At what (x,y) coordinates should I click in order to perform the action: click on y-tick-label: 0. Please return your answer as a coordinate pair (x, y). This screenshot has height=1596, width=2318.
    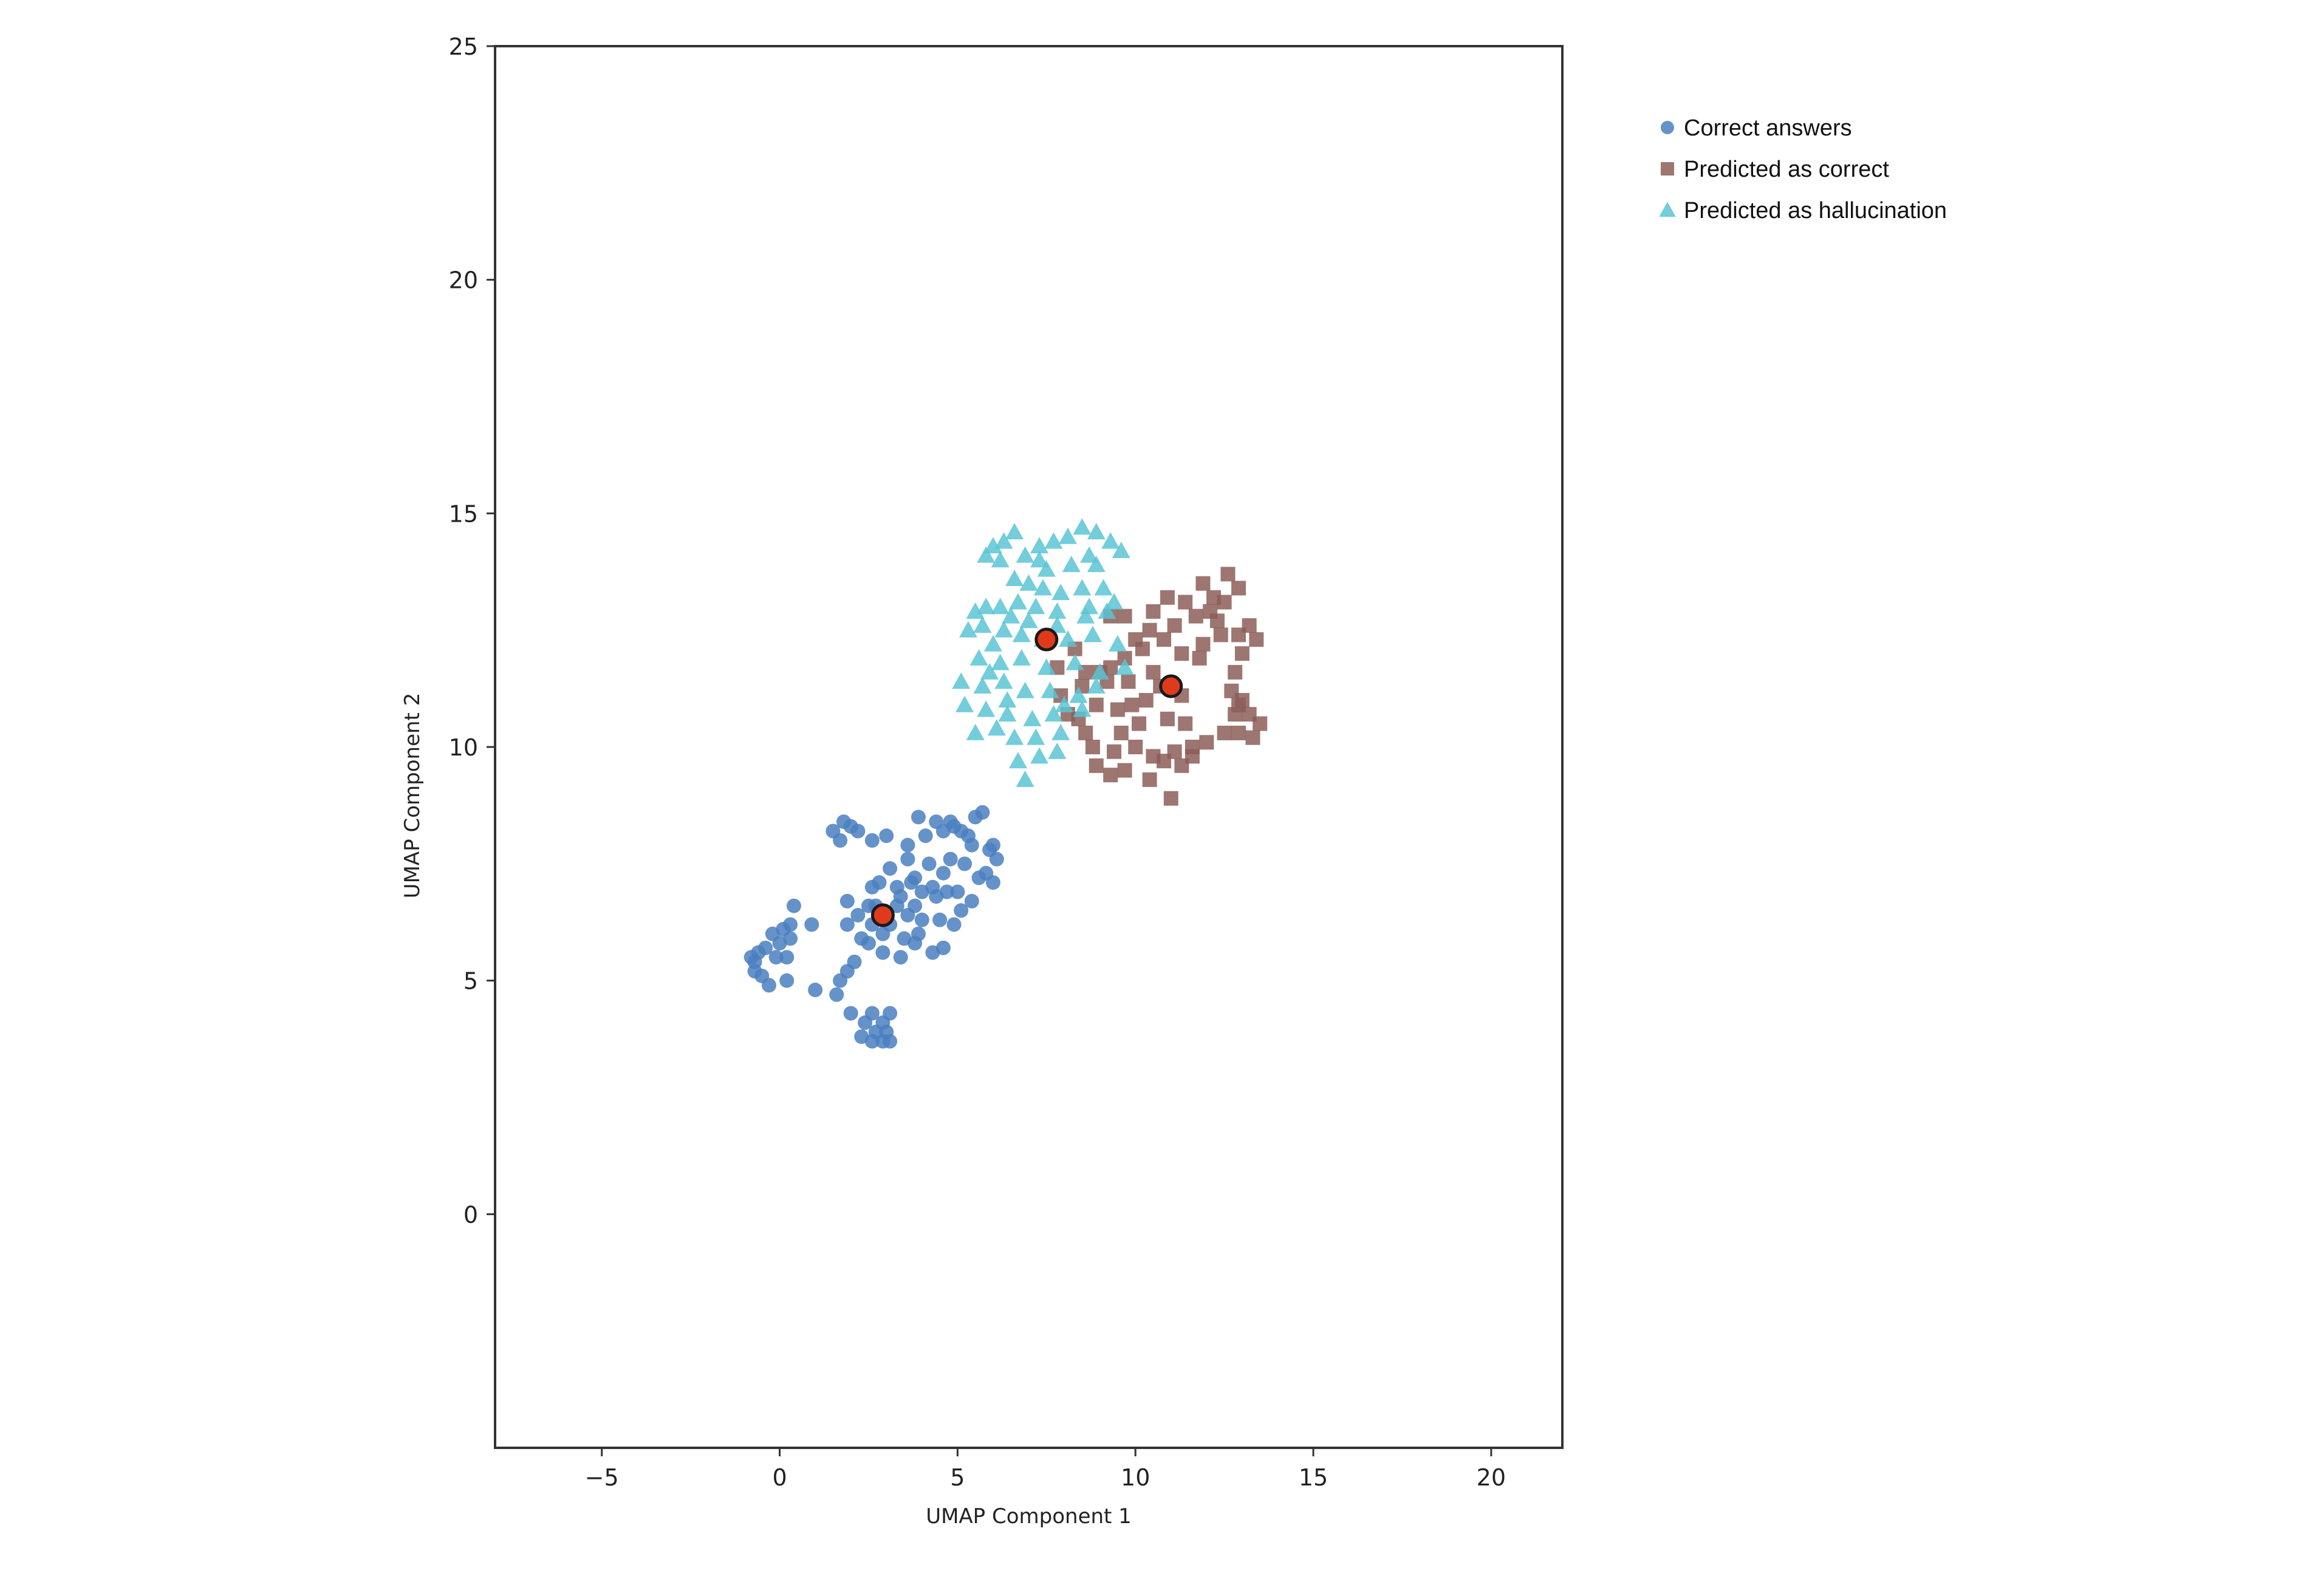
    Looking at the image, I should click on (470, 1215).